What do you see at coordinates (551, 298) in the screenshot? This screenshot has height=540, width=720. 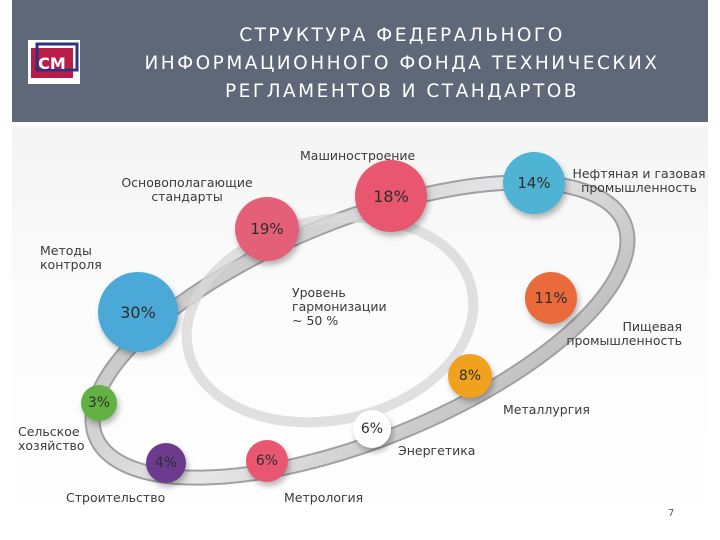 I see `bubble-food: 11%` at bounding box center [551, 298].